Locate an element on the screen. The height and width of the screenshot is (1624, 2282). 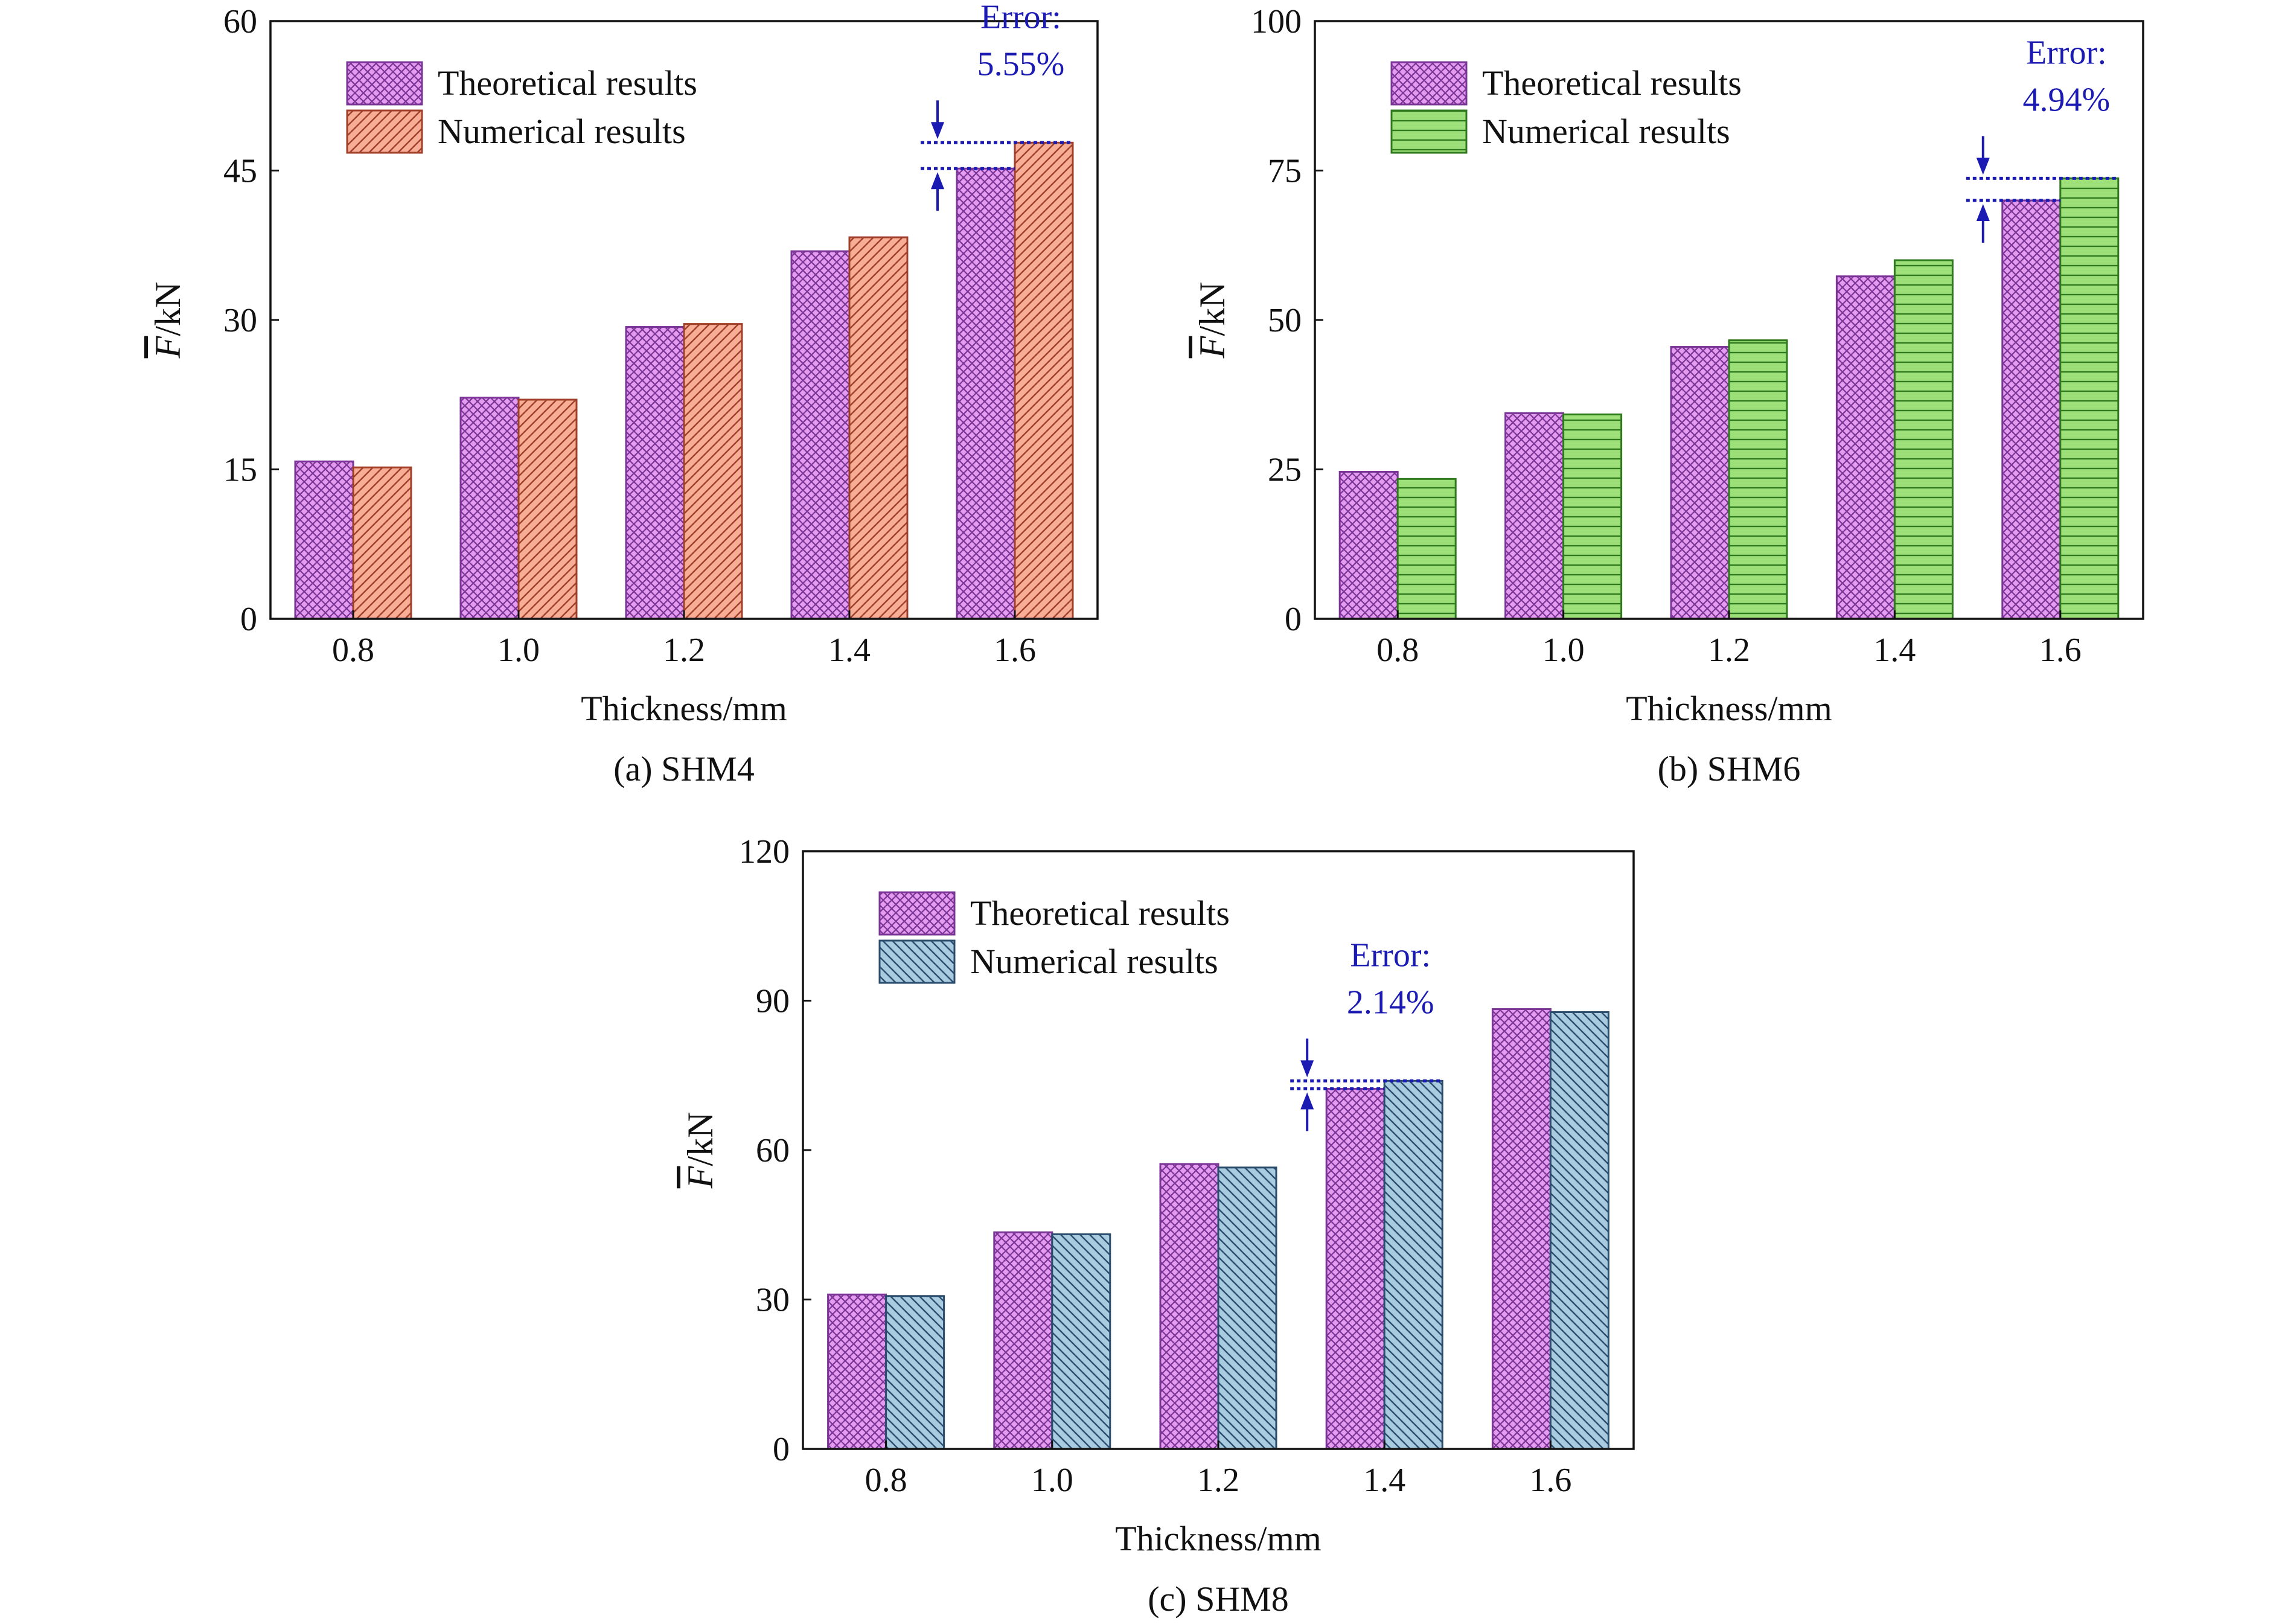
error-value: 4.94% is located at coordinates (2066, 99).